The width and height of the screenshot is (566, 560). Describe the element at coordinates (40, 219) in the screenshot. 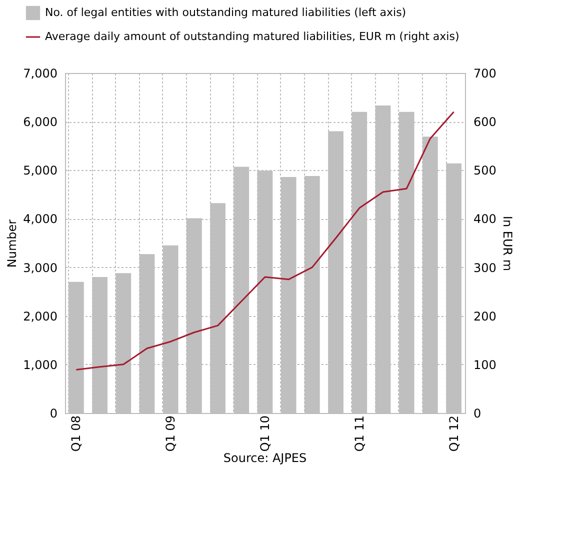

I see `y-tick-label: 4,000` at that location.